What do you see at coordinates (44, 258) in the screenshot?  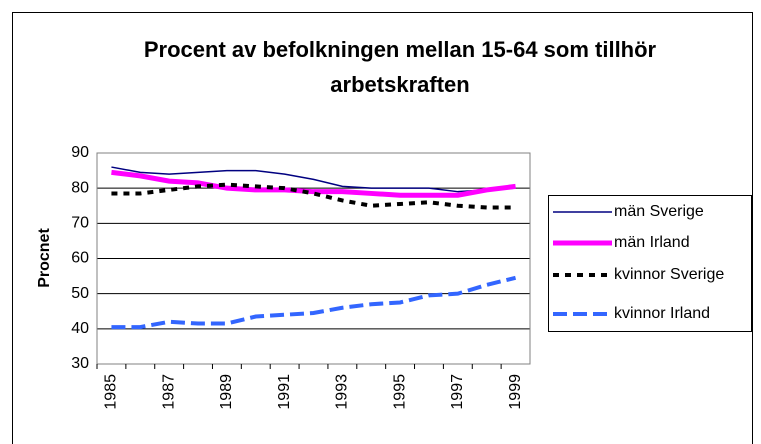 I see `y-axis-label: Procnet` at bounding box center [44, 258].